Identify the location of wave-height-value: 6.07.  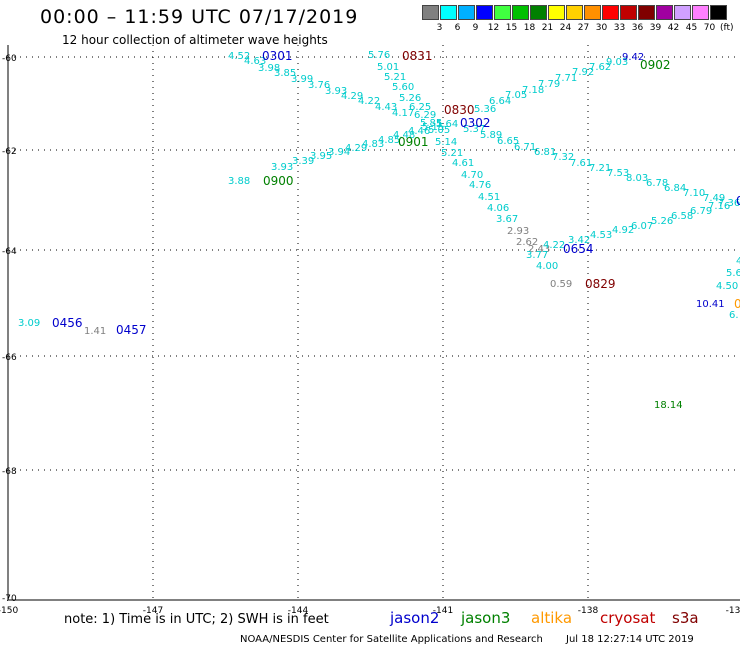
(642, 226).